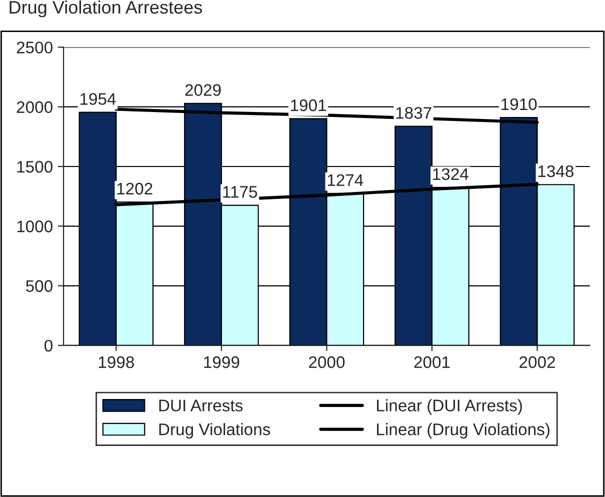 This screenshot has width=605, height=497. I want to click on y-tick-label: 0, so click(48, 346).